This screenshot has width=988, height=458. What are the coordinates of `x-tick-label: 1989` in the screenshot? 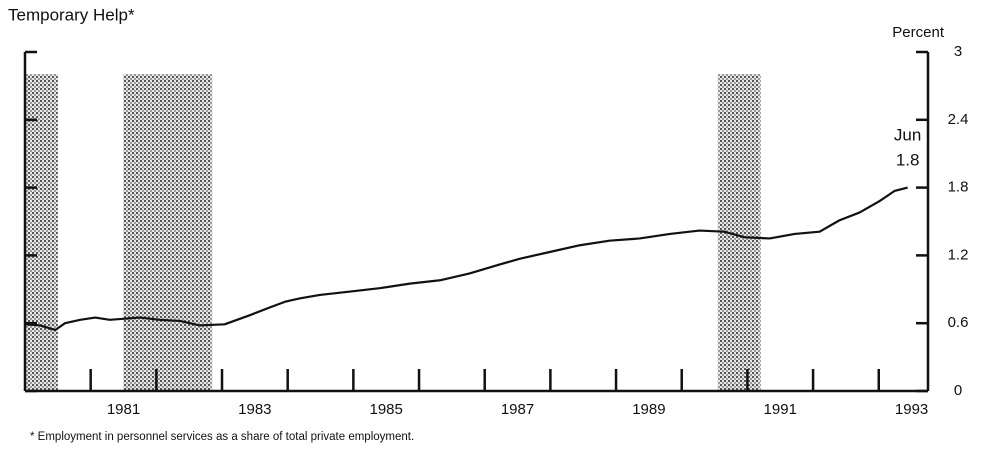 It's located at (648, 409).